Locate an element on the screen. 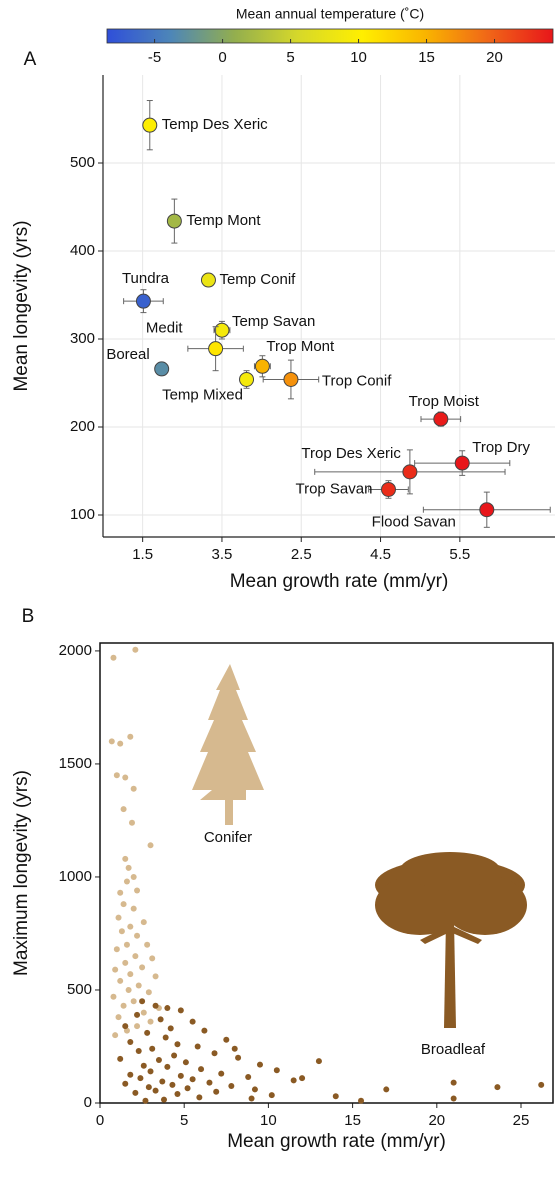  point-label: Temp Mixed is located at coordinates (202, 394).